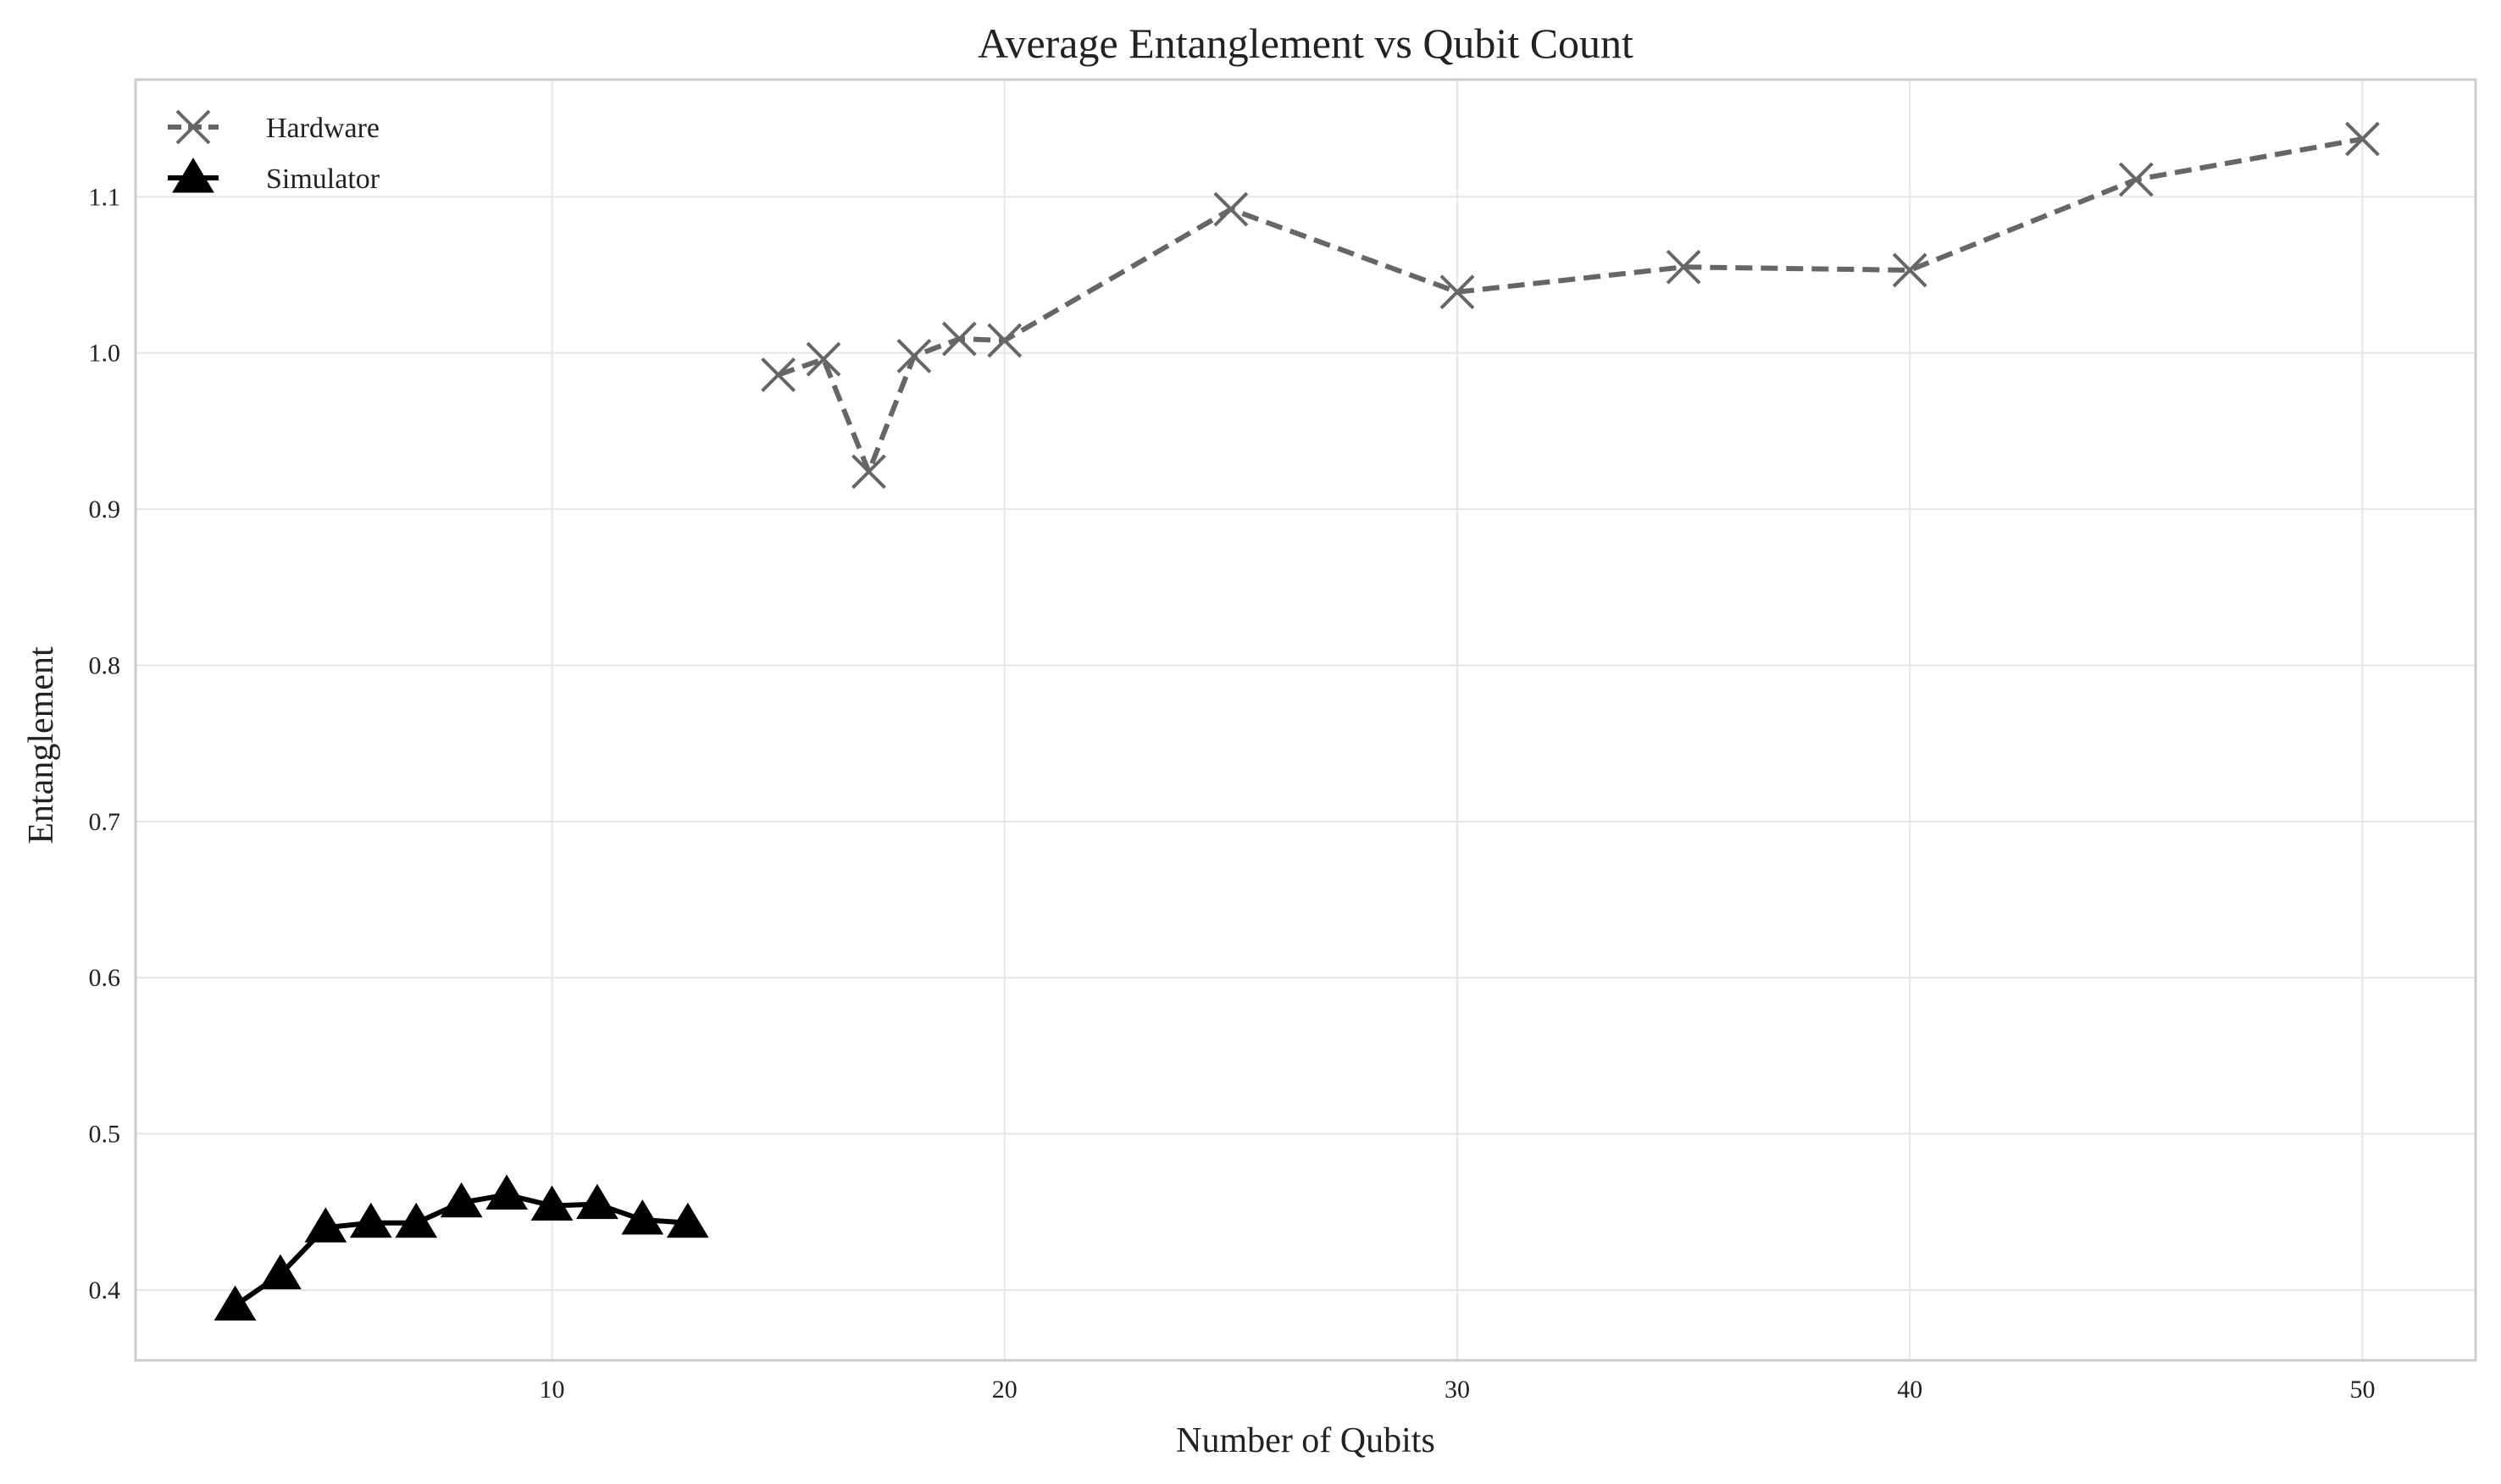 The image size is (2501, 1484). What do you see at coordinates (105, 978) in the screenshot?
I see `y-tick-label: 0.6` at bounding box center [105, 978].